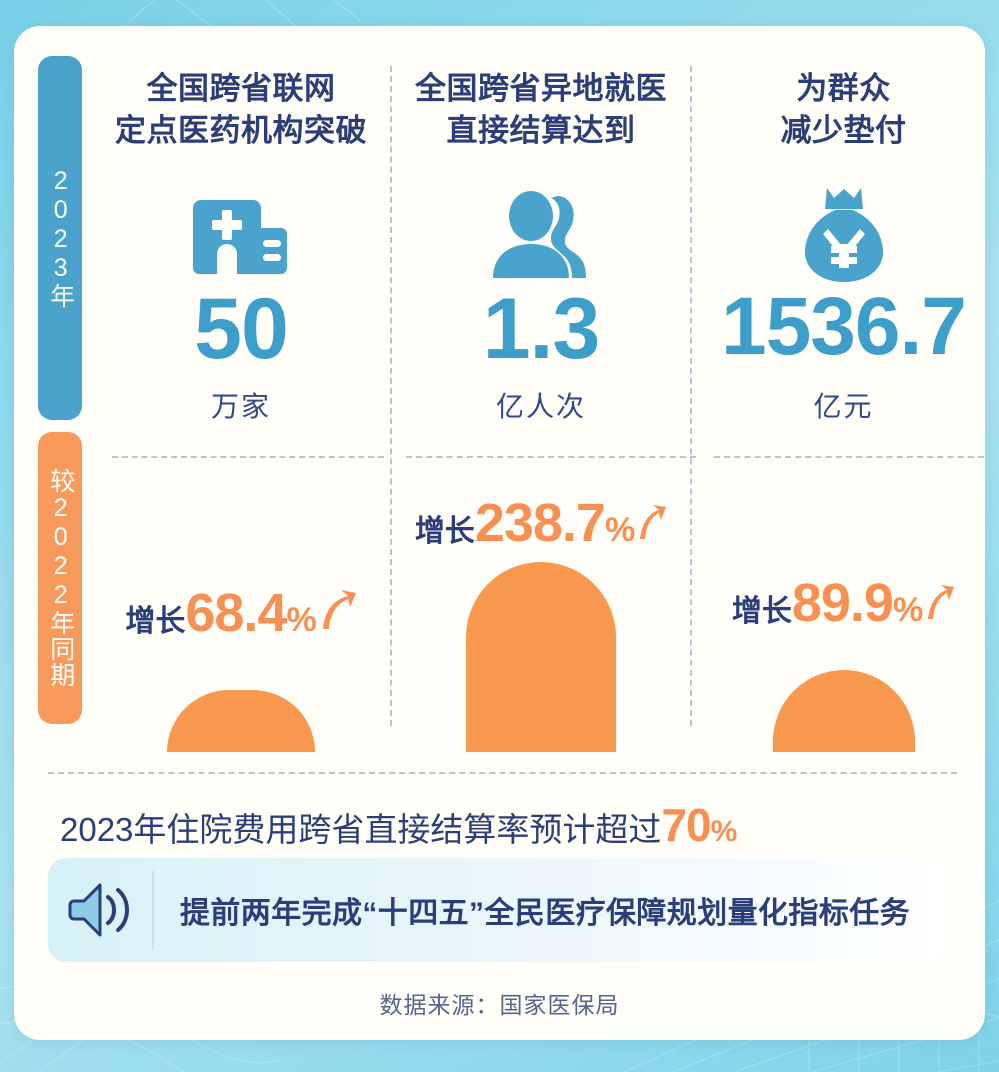 This screenshot has height=1072, width=999. What do you see at coordinates (541, 110) in the screenshot?
I see `column-2-heading: 全国跨省异地就医 直接结算达到` at bounding box center [541, 110].